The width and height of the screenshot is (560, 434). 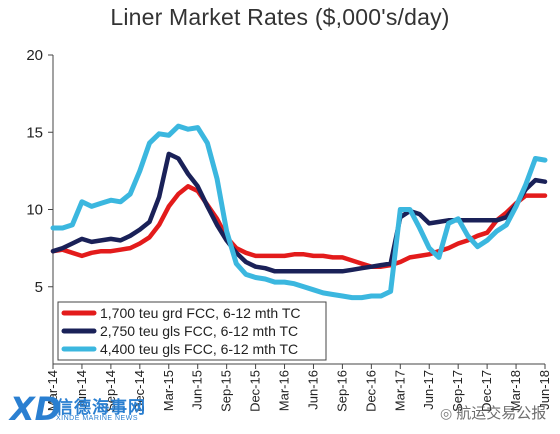 What do you see at coordinates (226, 391) in the screenshot?
I see `x-tick-label: Sep-15` at bounding box center [226, 391].